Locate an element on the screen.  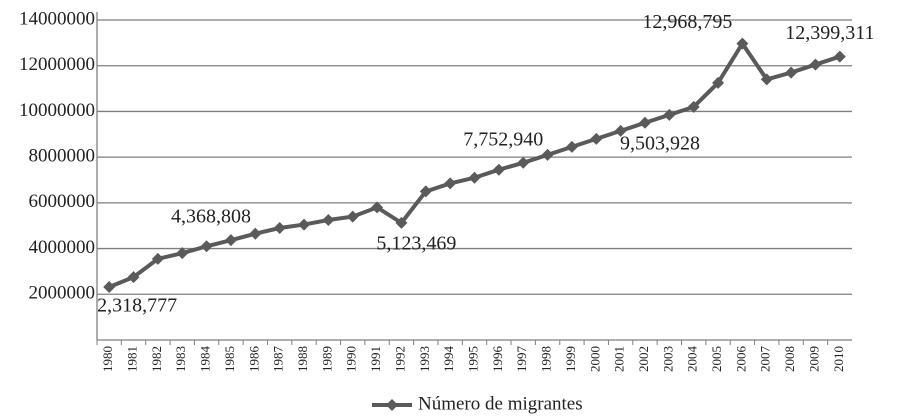
x-tick-label: 2010 is located at coordinates (838, 359).